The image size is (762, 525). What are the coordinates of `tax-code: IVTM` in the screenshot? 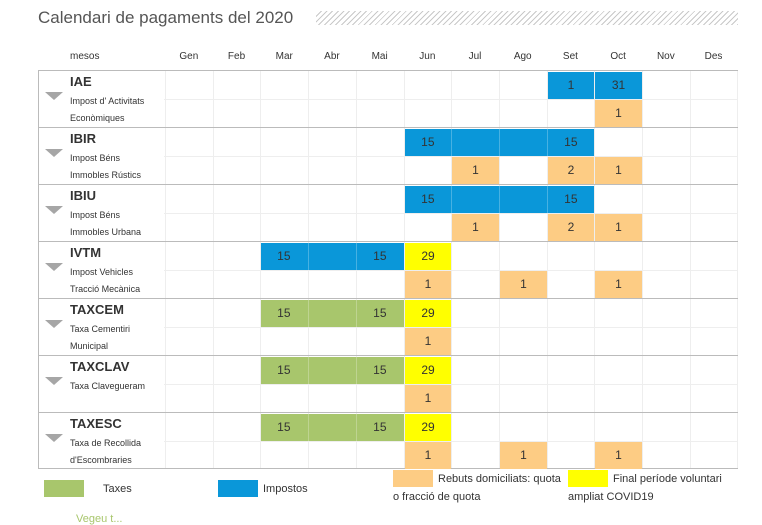 It's located at (86, 252).